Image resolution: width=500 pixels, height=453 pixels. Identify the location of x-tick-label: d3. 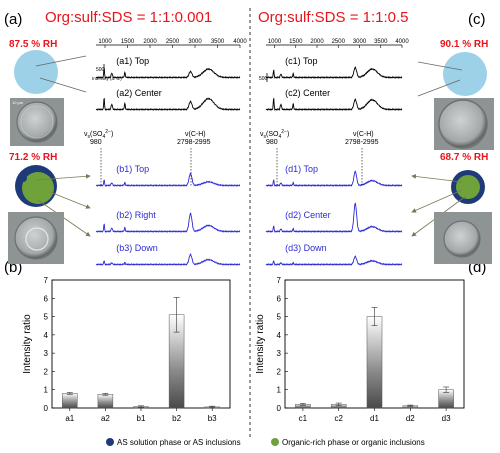
(446, 418).